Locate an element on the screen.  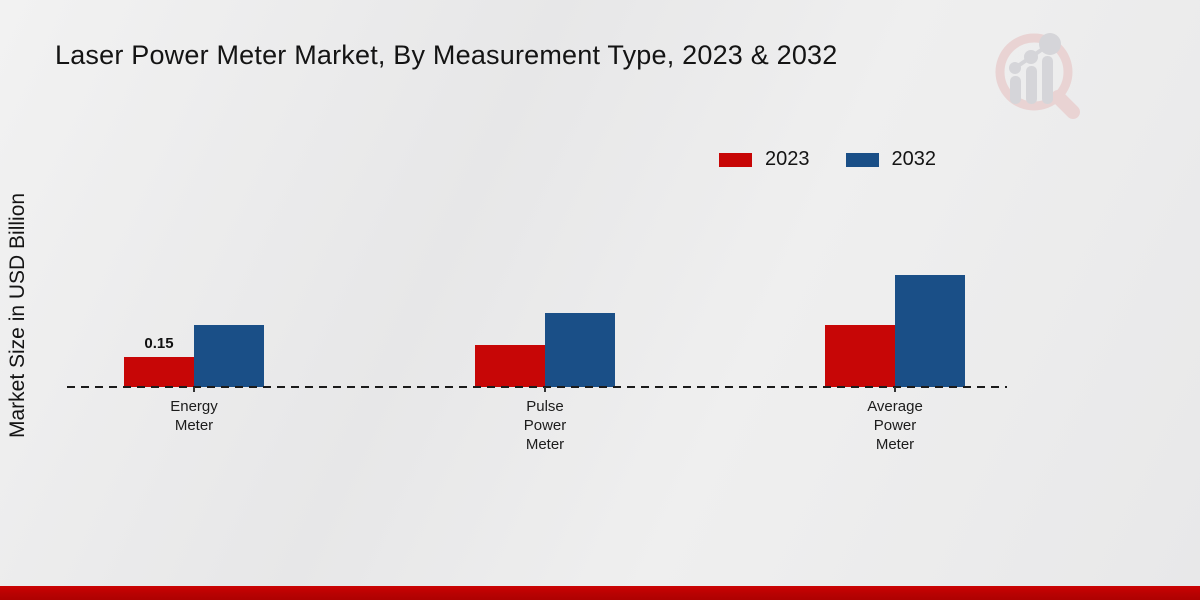
legend: 2023 2032 is located at coordinates (827, 159).